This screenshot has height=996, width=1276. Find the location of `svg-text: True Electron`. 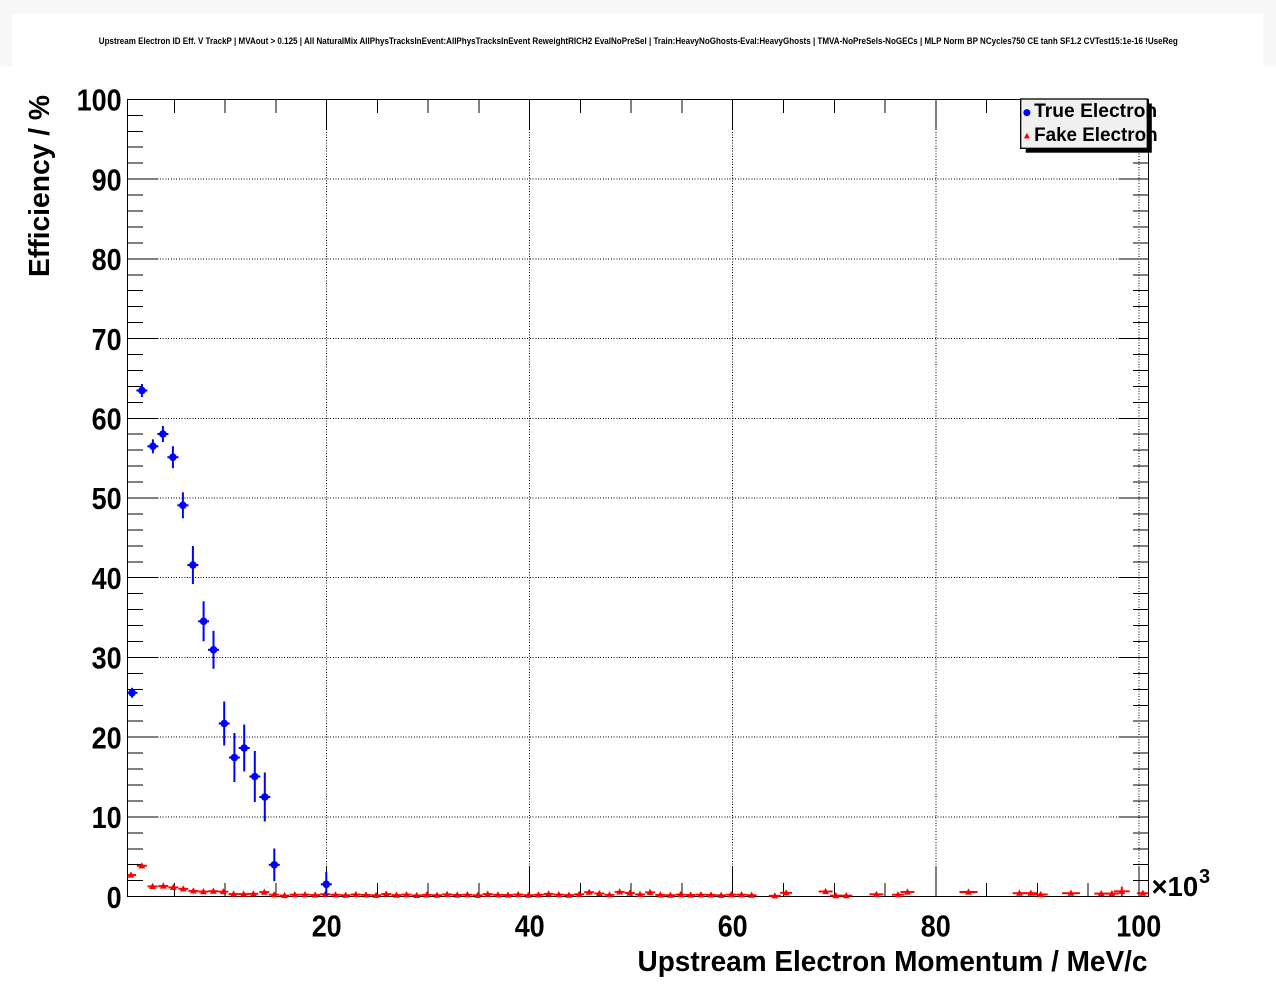

svg-text: True Electron is located at coordinates (1095, 111).